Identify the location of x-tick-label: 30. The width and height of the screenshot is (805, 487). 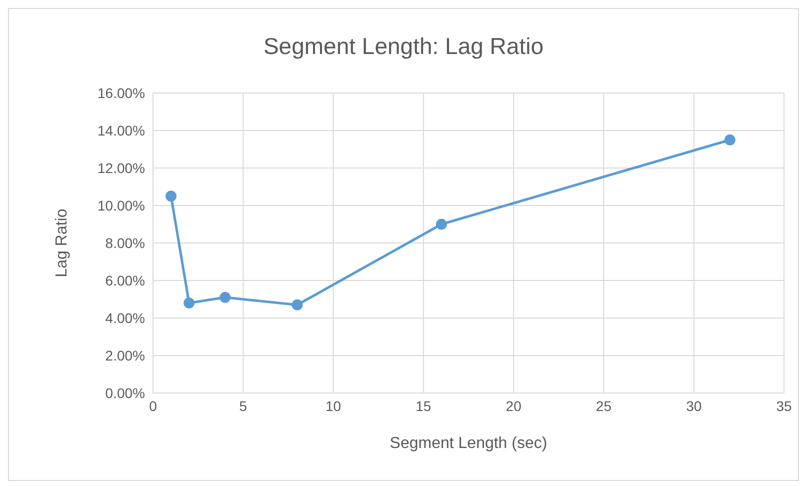
(694, 406).